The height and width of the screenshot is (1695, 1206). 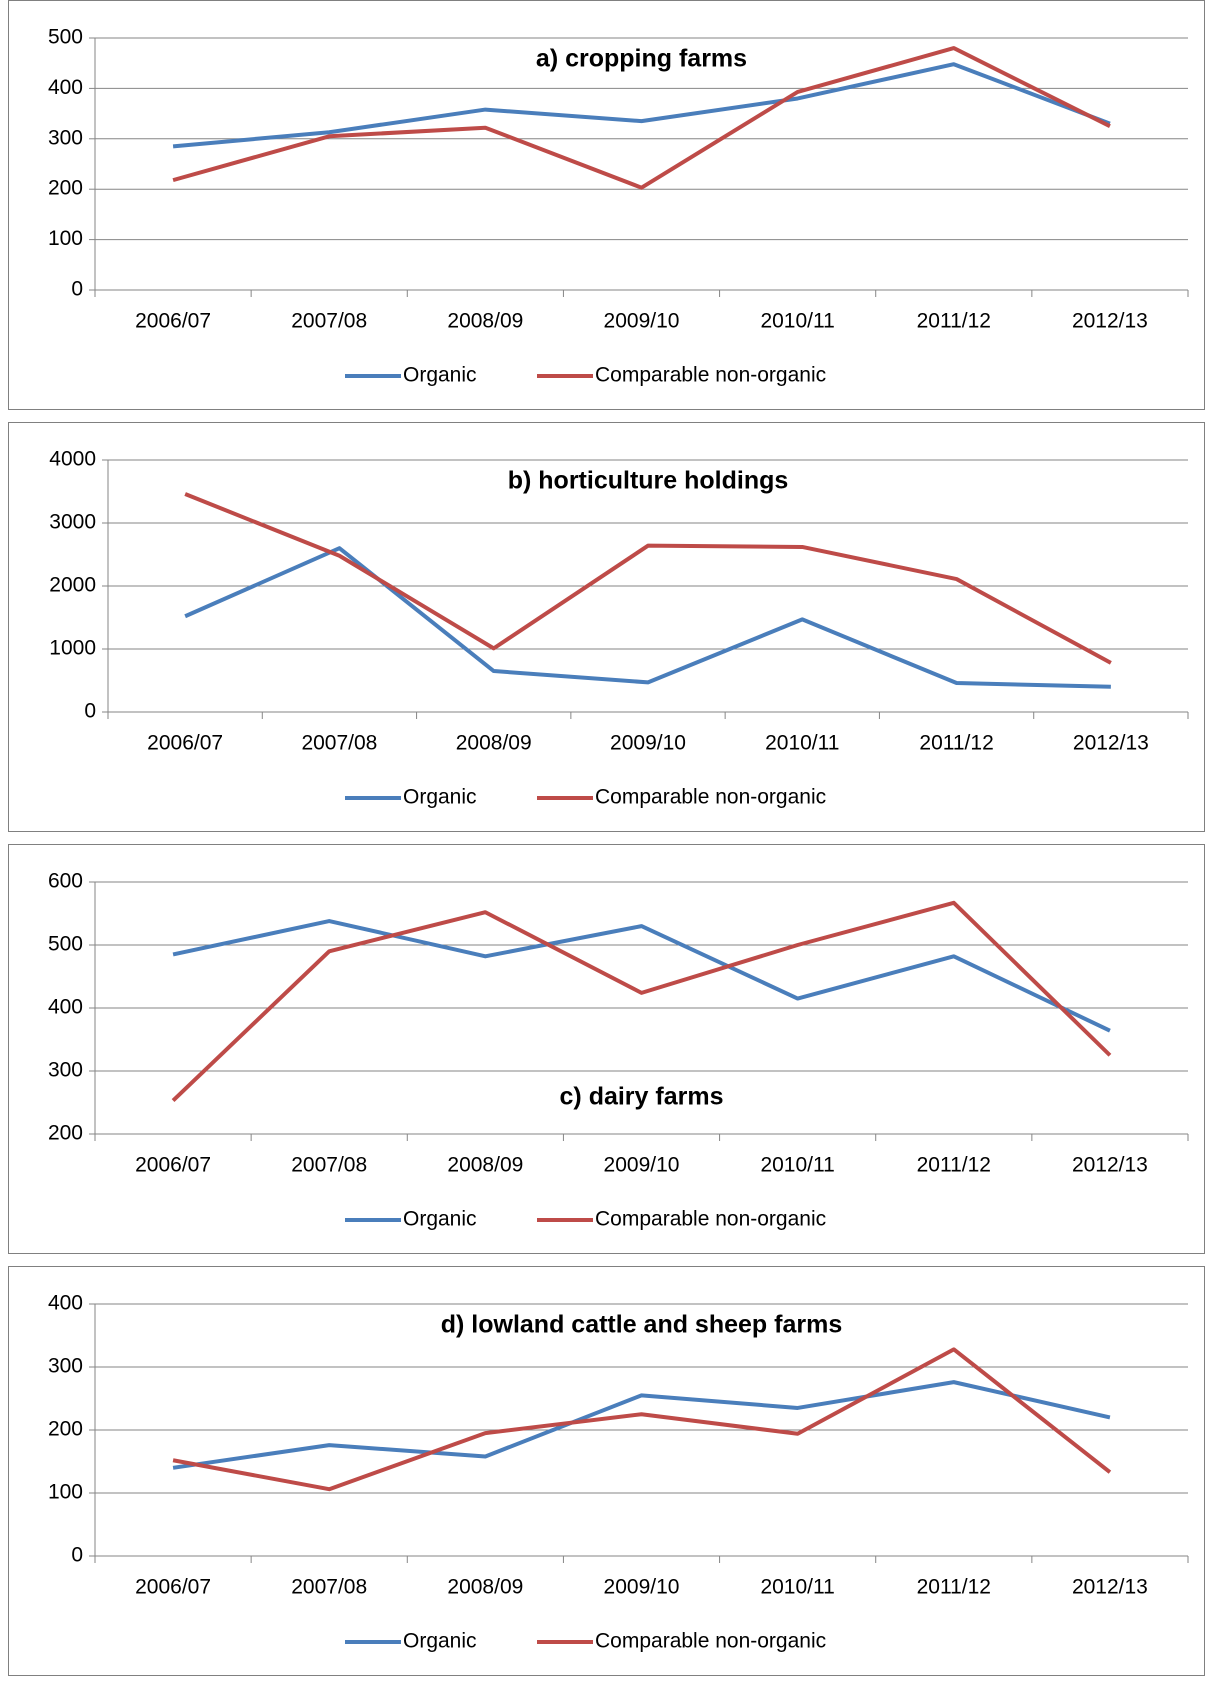 I want to click on chart-title: d) lowland cattle and sheep farms, so click(x=641, y=1325).